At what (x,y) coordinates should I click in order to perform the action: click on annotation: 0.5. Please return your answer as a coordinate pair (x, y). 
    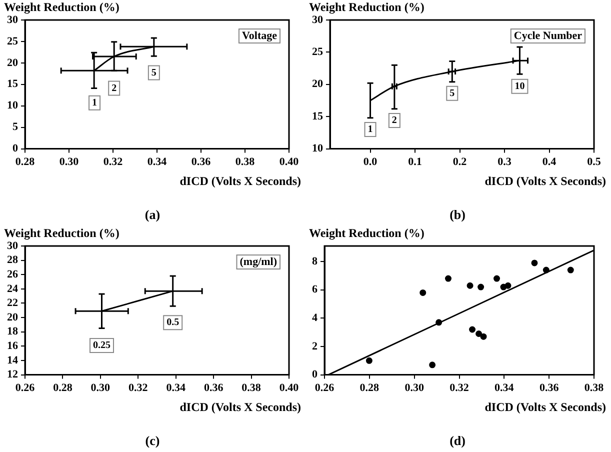
    Looking at the image, I should click on (173, 322).